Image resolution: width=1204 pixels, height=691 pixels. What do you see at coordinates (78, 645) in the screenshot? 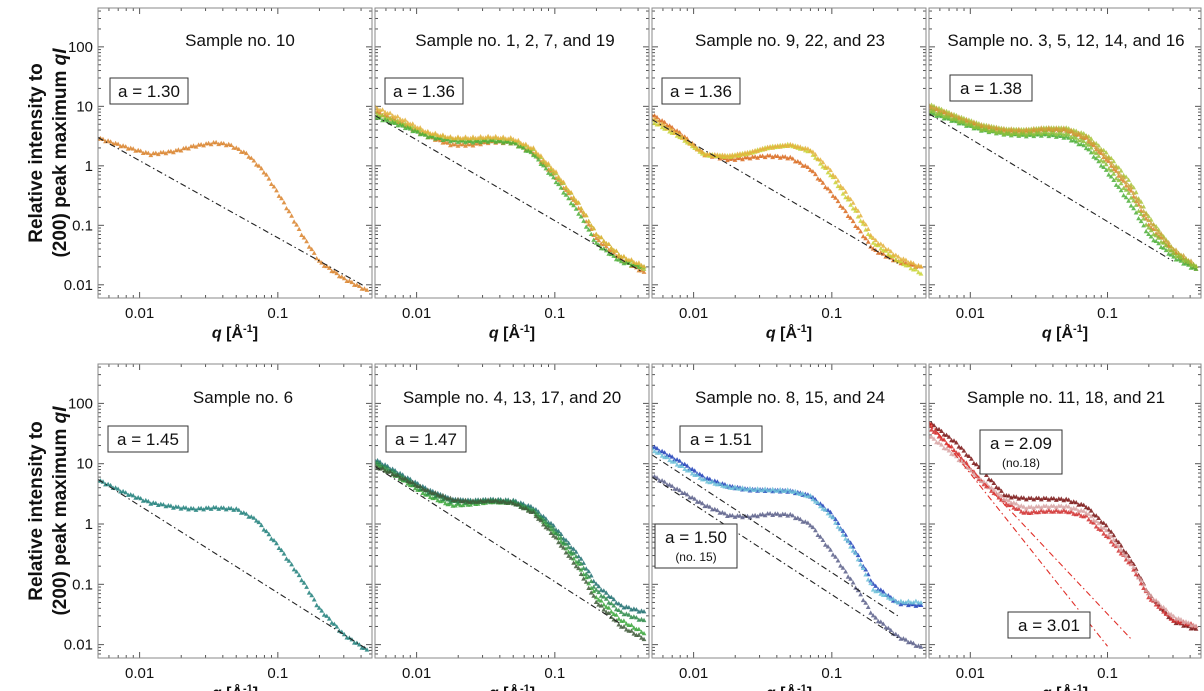
I see `y-tick-label: 0.01` at bounding box center [78, 645].